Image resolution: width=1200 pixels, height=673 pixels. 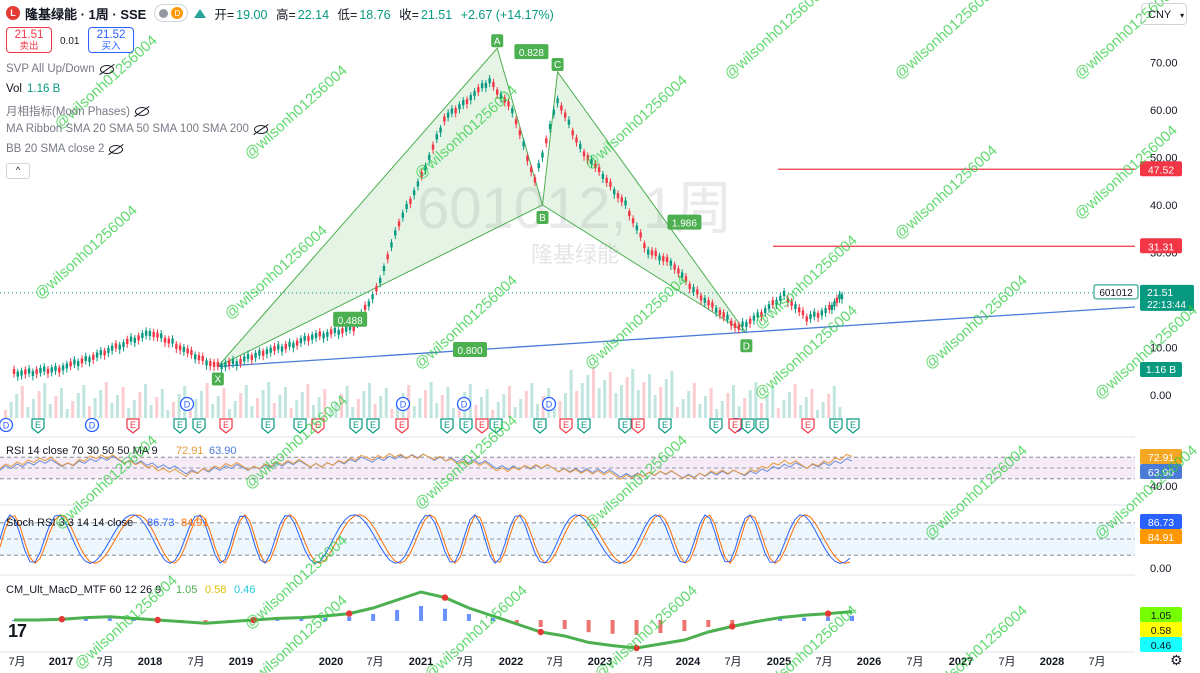 What do you see at coordinates (716, 426) in the screenshot?
I see `earnings-marker: E` at bounding box center [716, 426].